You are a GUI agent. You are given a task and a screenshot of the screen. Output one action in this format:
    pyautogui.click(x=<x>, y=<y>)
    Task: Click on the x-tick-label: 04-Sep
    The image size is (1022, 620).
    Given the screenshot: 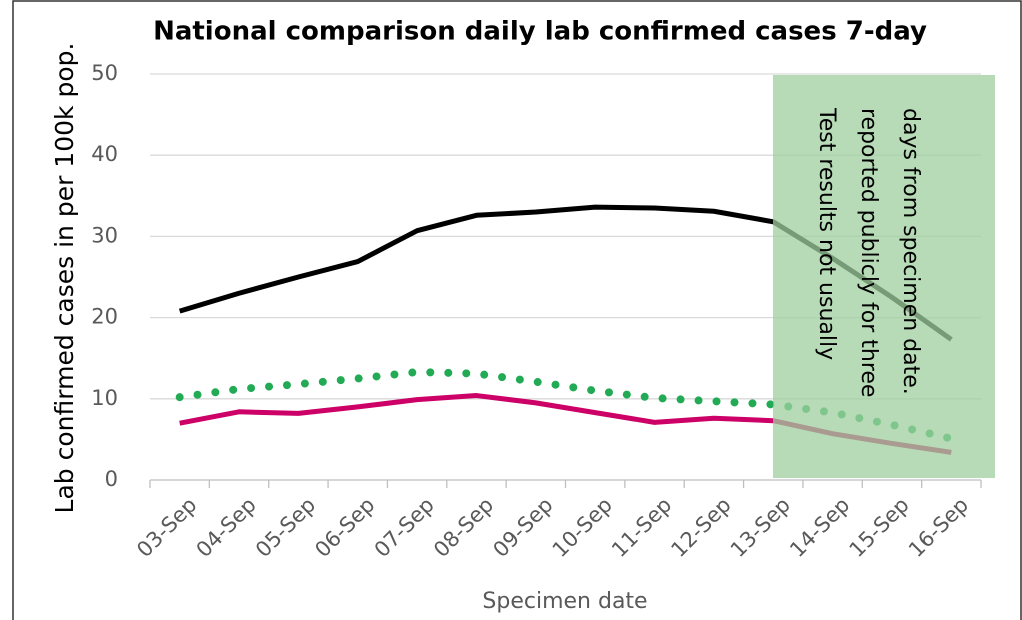 What is the action you would take?
    pyautogui.click(x=226, y=527)
    